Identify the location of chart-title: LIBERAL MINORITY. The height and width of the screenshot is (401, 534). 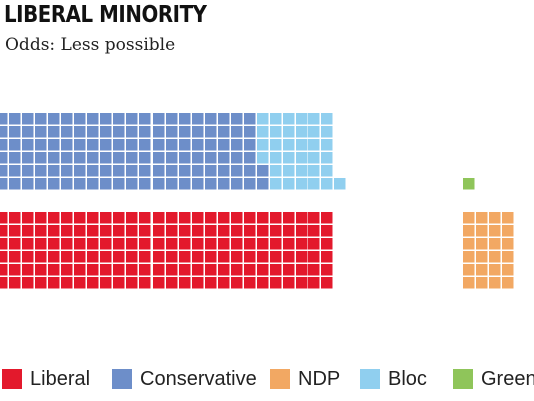
(105, 15).